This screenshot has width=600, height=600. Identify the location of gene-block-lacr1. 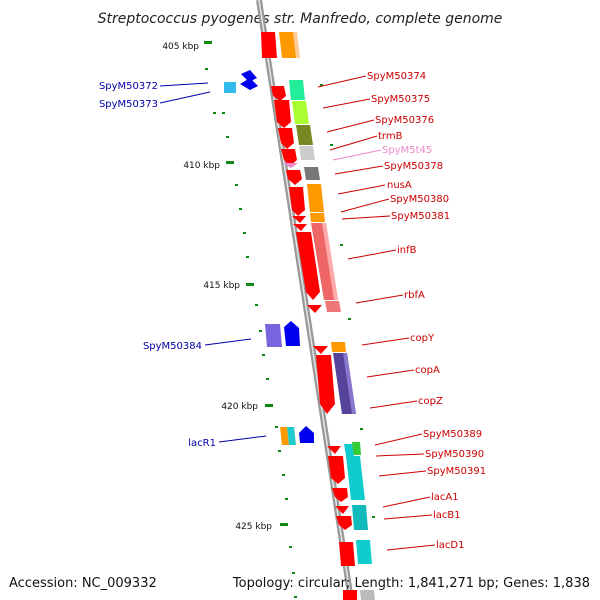
(284, 436).